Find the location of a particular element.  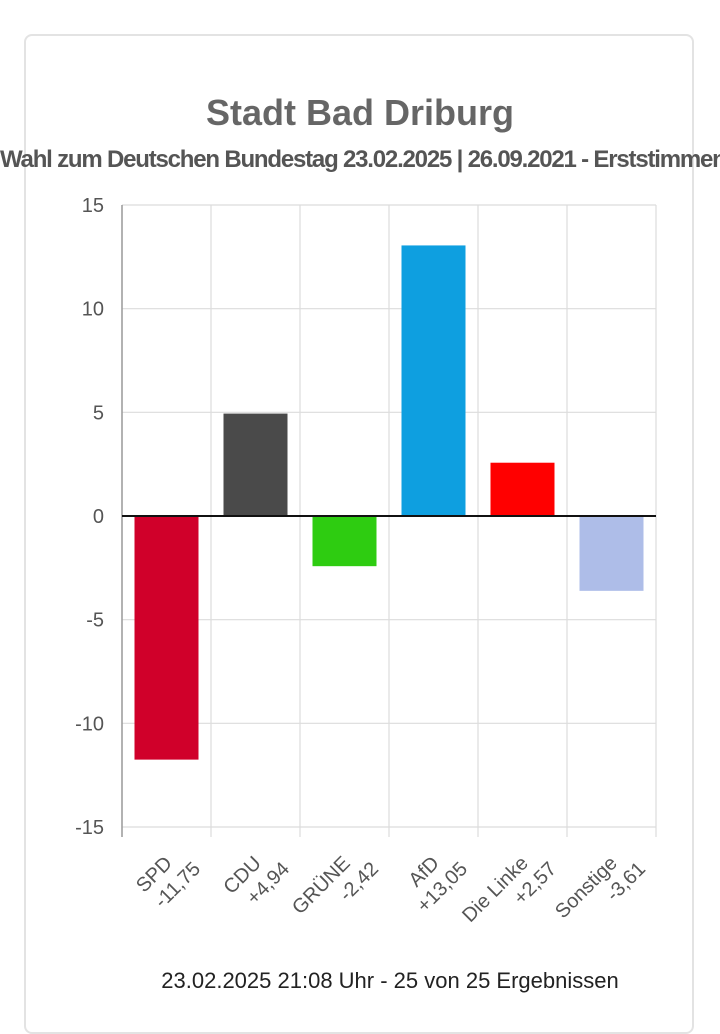

y-tick-label: 15 is located at coordinates (93, 206).